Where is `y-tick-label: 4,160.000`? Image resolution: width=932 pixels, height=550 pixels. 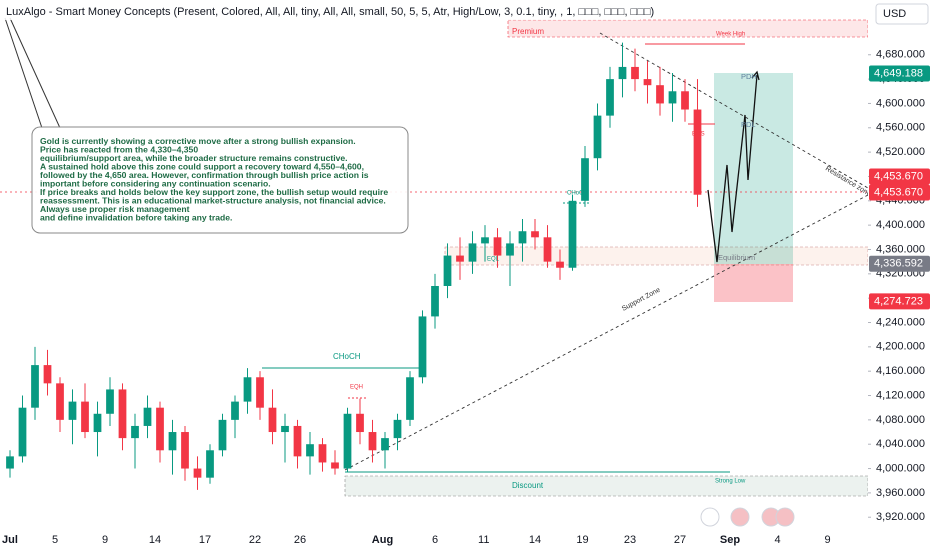
y-tick-label: 4,160.000 is located at coordinates (900, 371).